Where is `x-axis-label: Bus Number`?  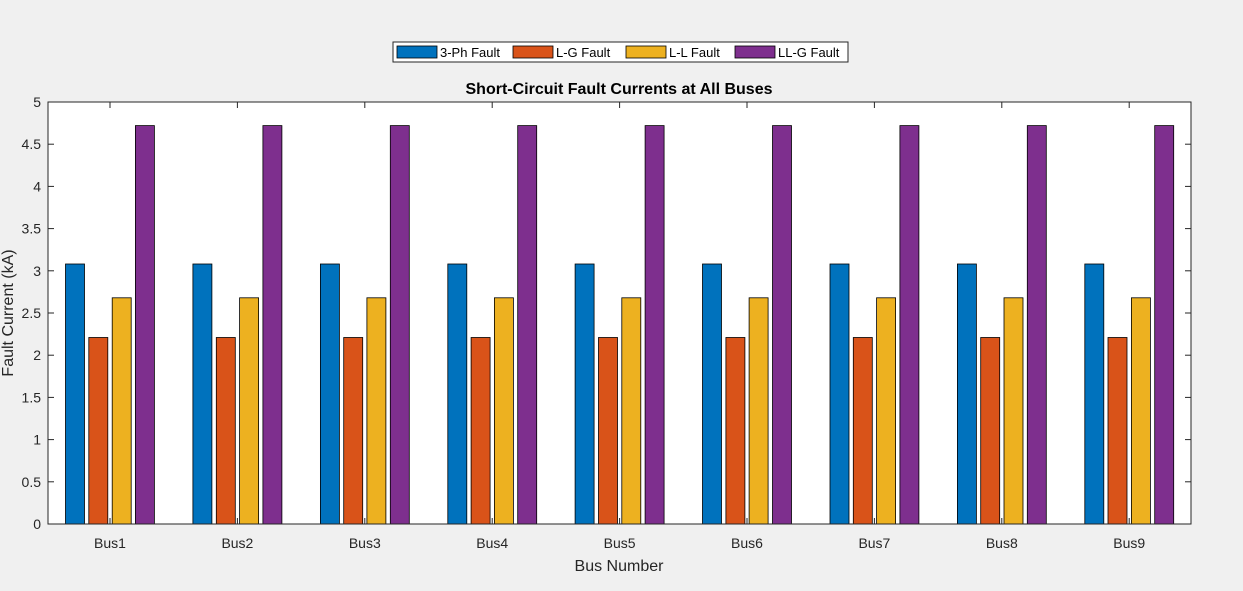 x-axis-label: Bus Number is located at coordinates (620, 566).